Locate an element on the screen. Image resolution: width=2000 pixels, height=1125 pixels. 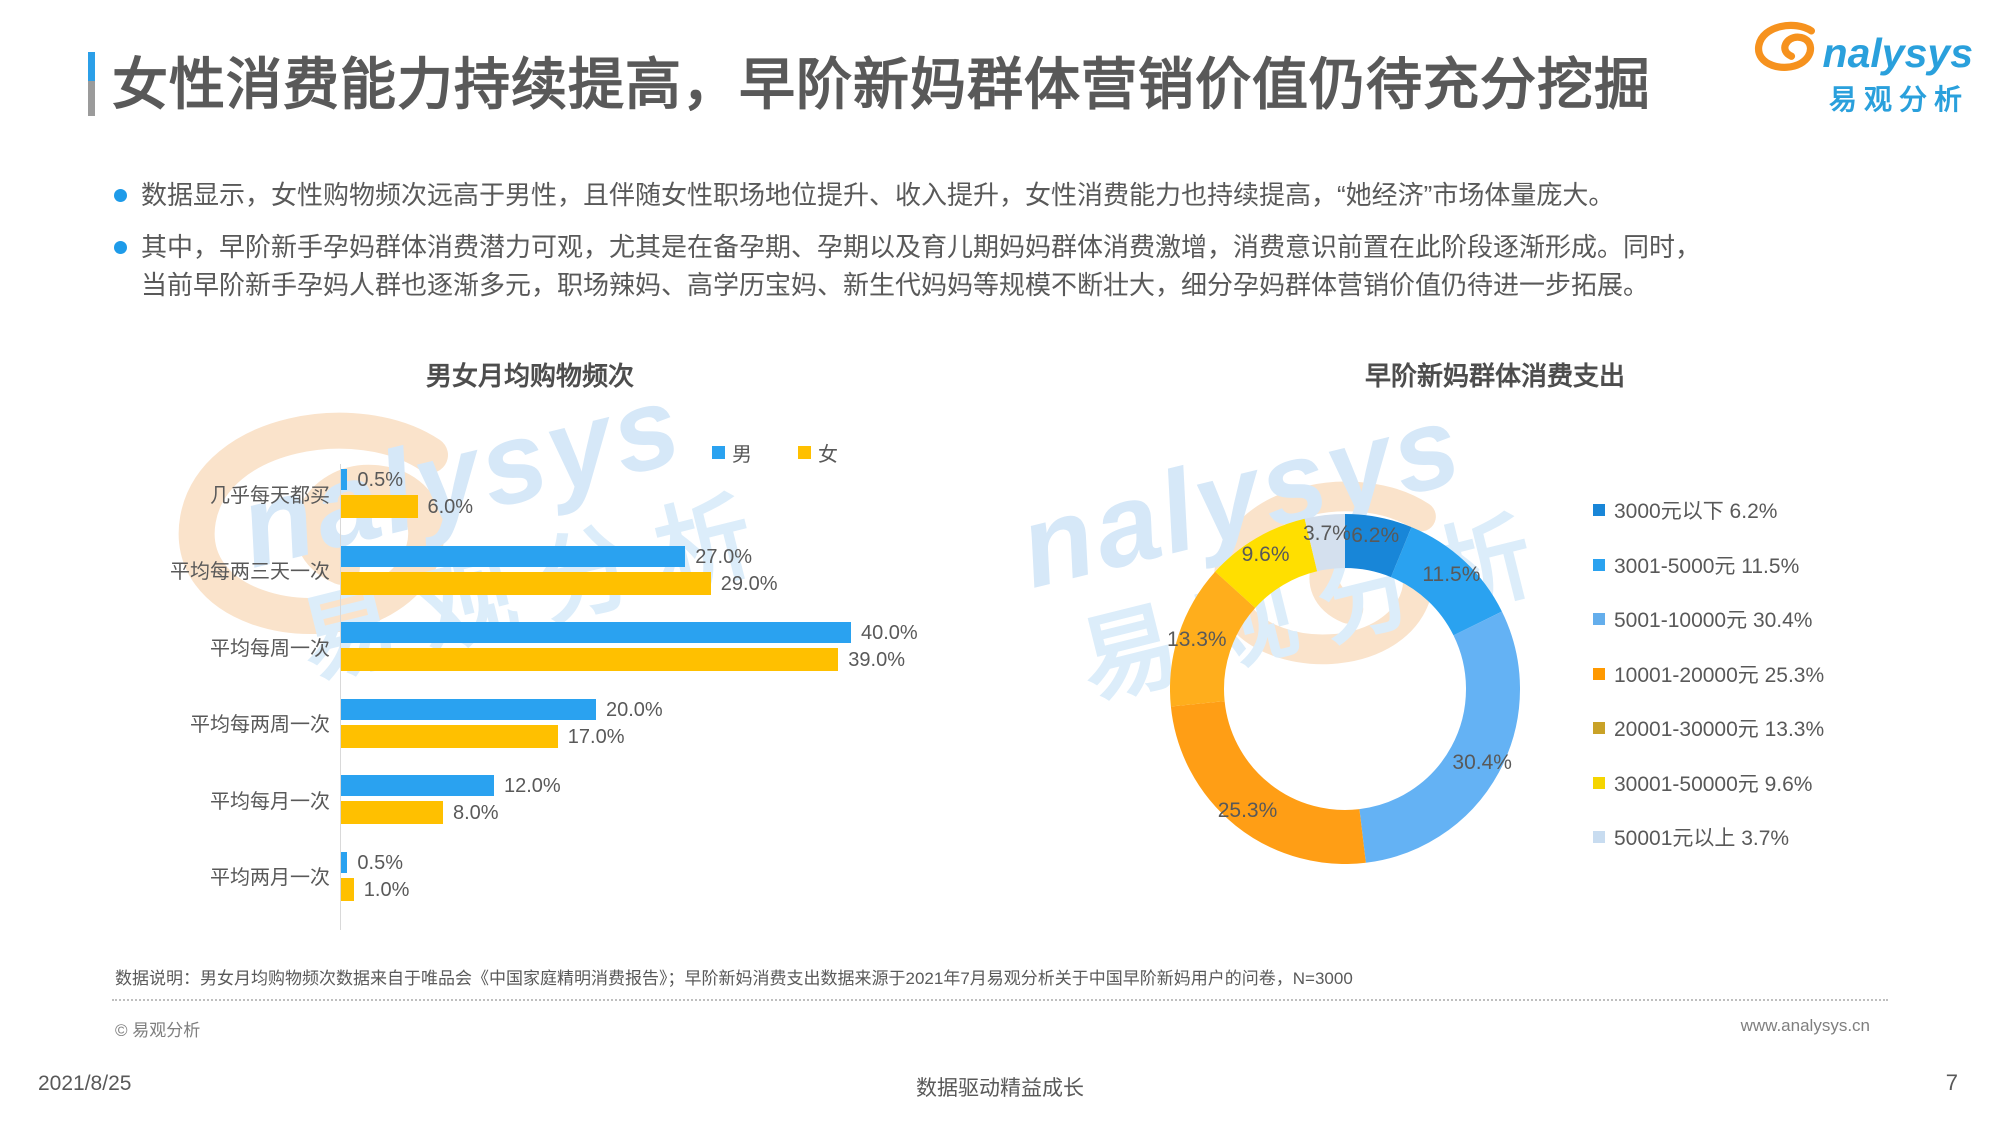
bar-value-label: 40.0% is located at coordinates (889, 633).